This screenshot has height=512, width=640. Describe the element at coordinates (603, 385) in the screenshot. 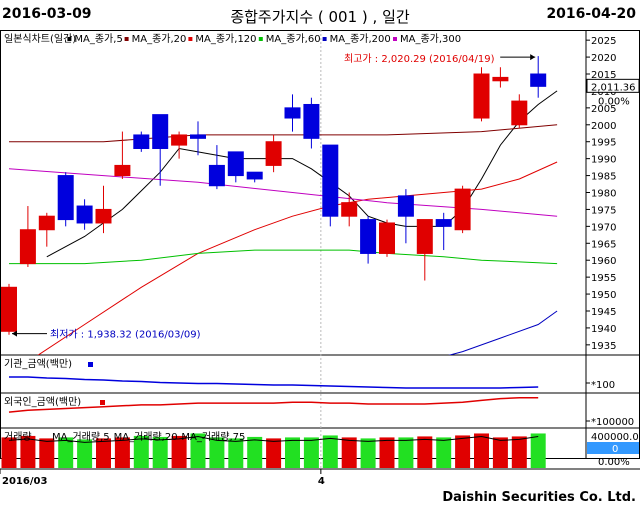

I see `panel-axis-label: *100` at that location.